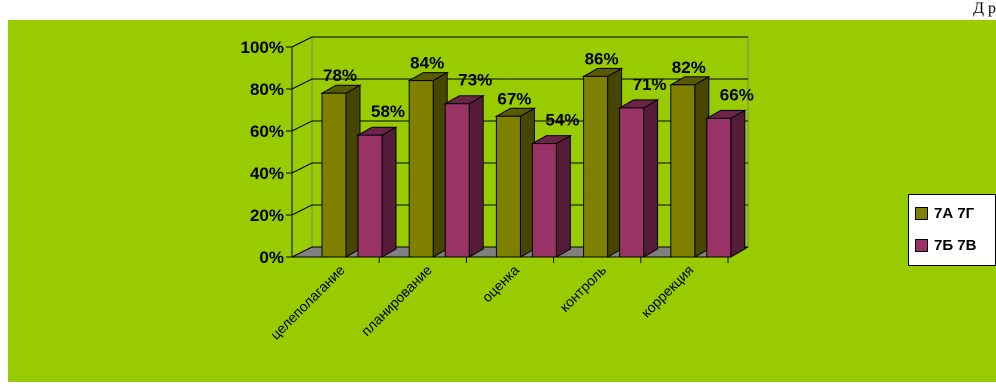  What do you see at coordinates (427, 63) in the screenshot?
I see `data-label: 84%` at bounding box center [427, 63].